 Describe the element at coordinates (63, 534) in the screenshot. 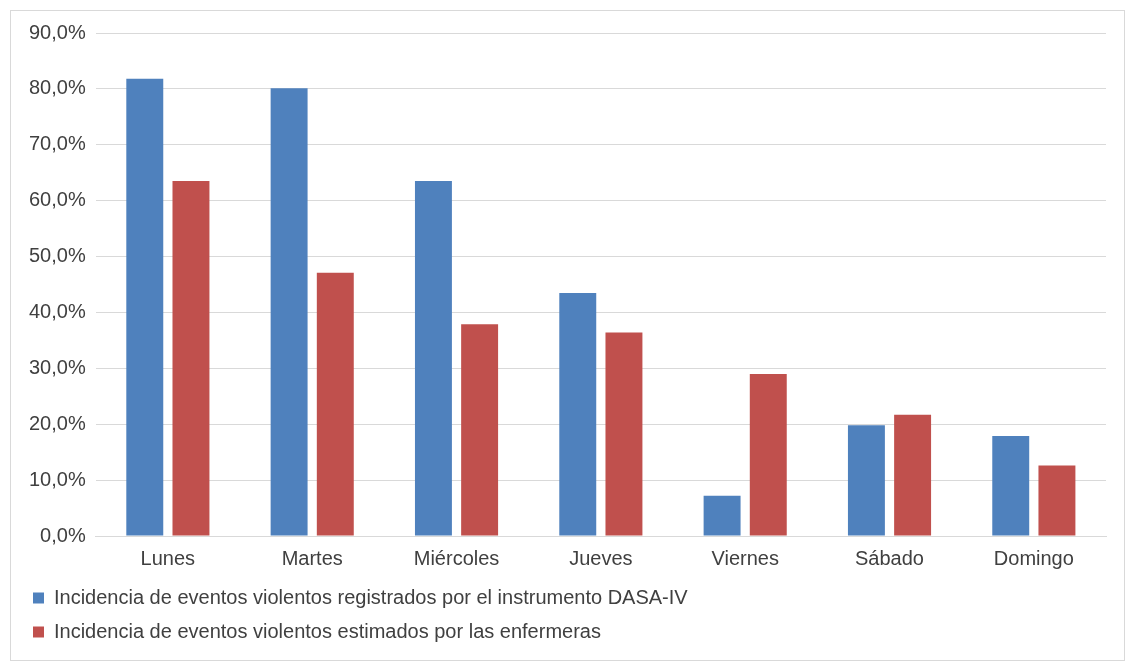

I see `y-tick-label: 0,0%` at that location.